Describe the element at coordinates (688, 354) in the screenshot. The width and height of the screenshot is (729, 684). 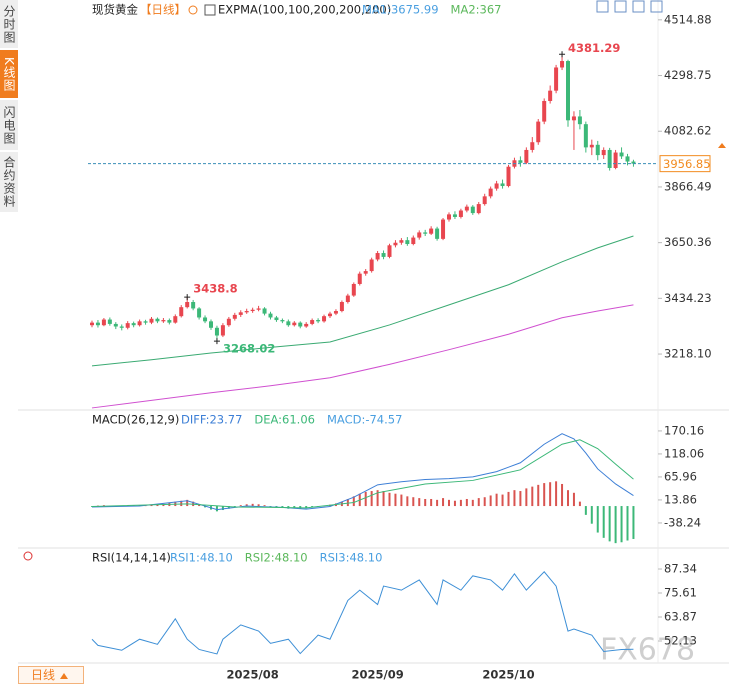
I see `y-tick-label: 3218.10` at that location.